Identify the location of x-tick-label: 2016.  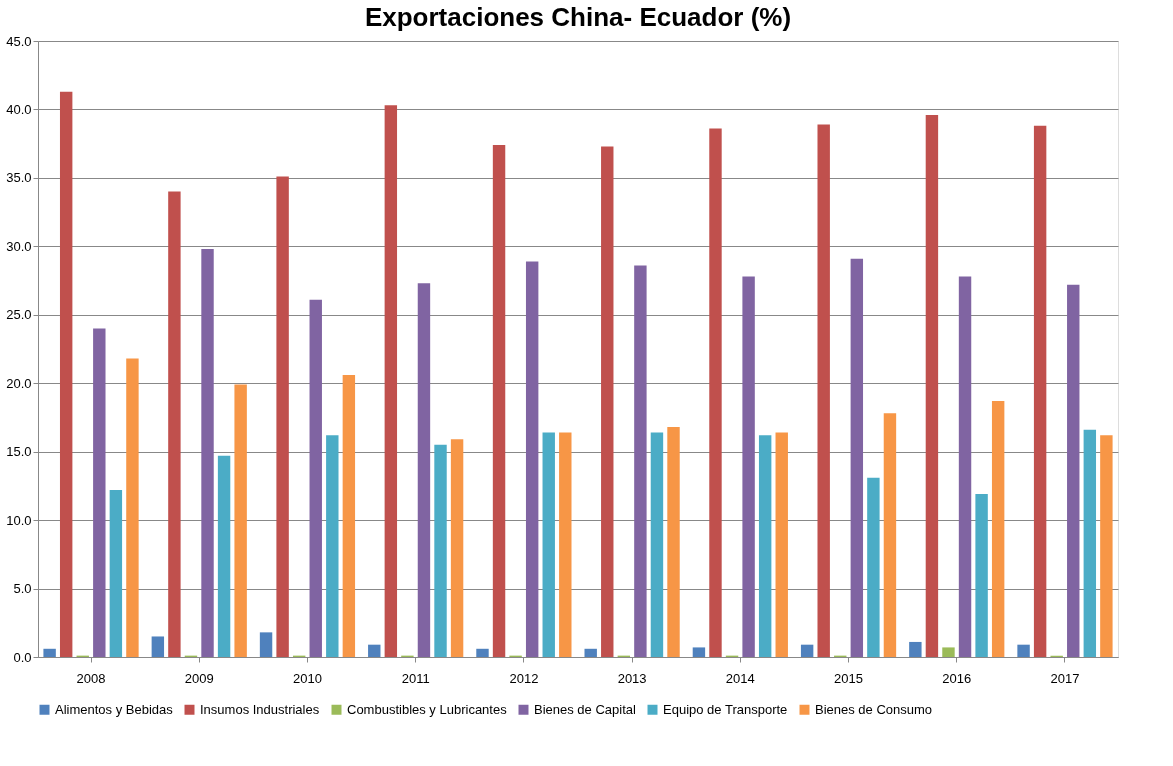
(957, 678).